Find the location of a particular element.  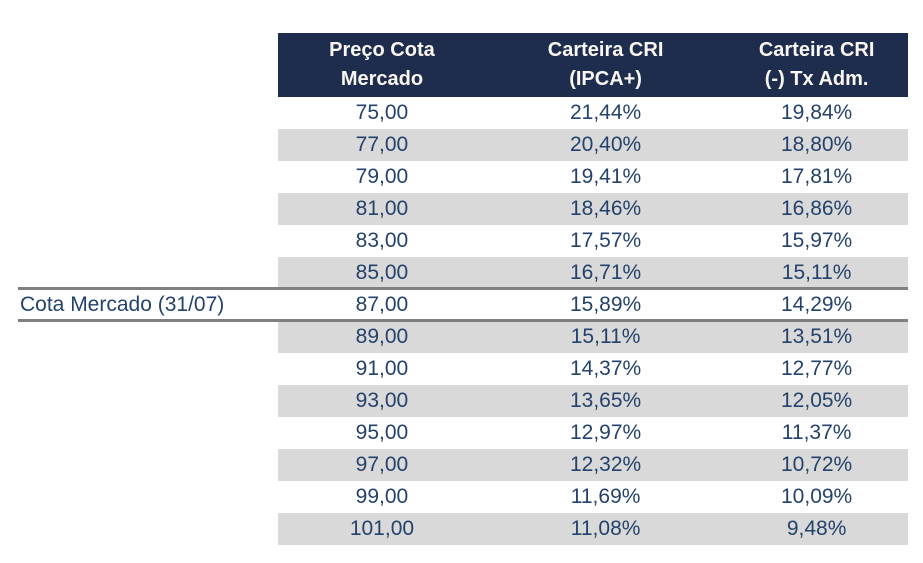

table-cell-preco: 77,00 is located at coordinates (382, 144).